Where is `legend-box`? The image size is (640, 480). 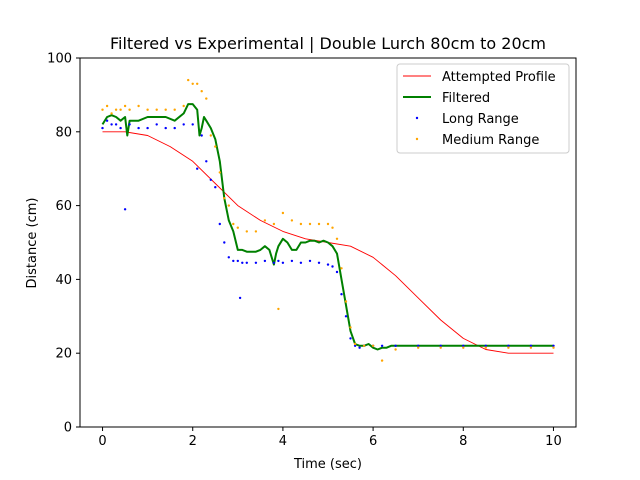 legend-box is located at coordinates (483, 108).